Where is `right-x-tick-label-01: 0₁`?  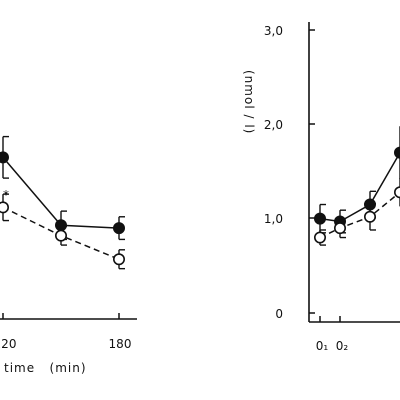
right-x-tick-label-01: 0₁ is located at coordinates (322, 346).